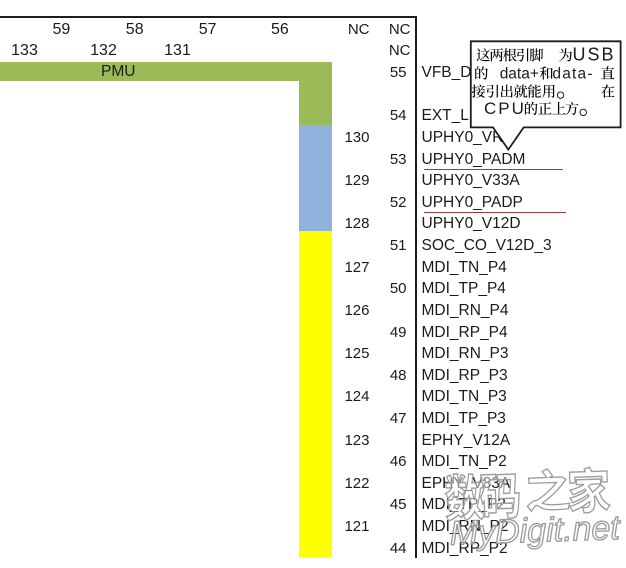  What do you see at coordinates (519, 74) in the screenshot?
I see `svg-text: data+` at bounding box center [519, 74].